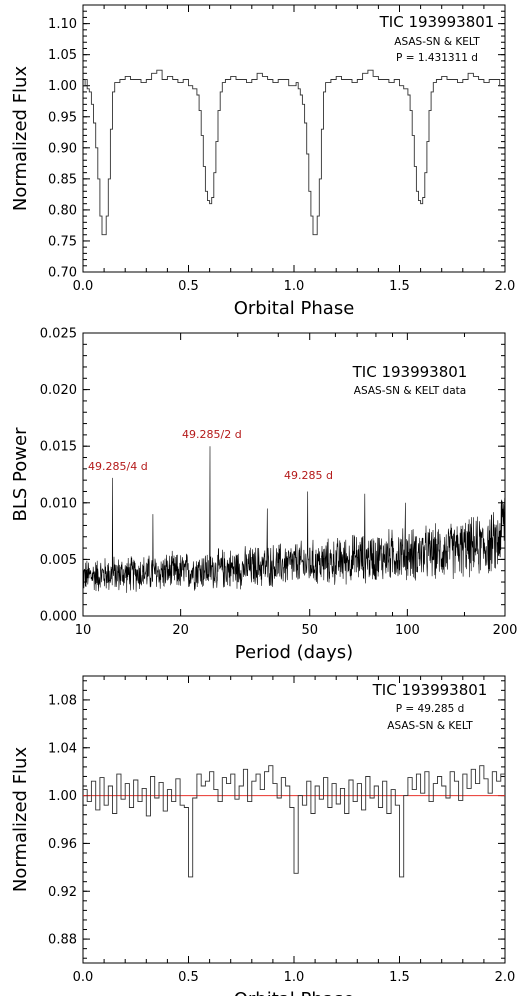 The height and width of the screenshot is (996, 520). What do you see at coordinates (212, 434) in the screenshot?
I see `peak-label: 49.285/2 d` at bounding box center [212, 434].